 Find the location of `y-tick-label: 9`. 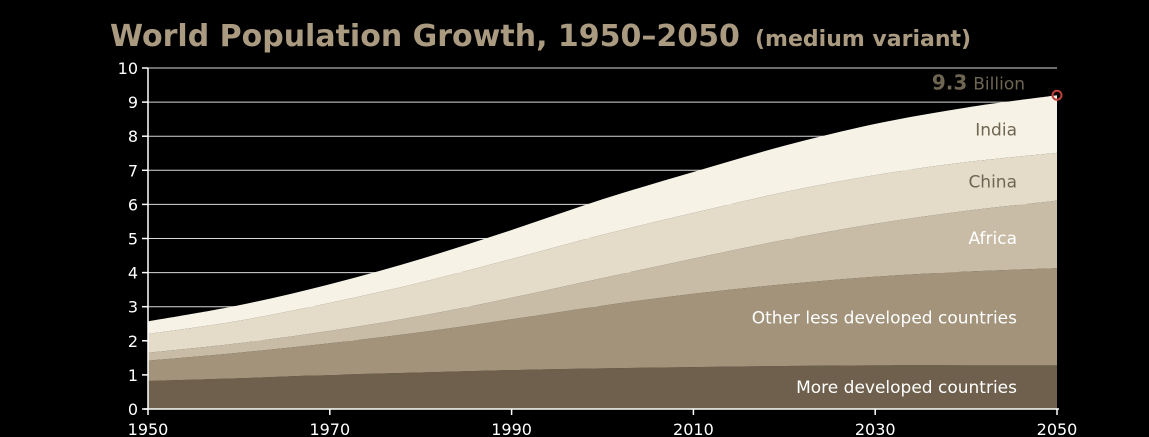

y-tick-label: 9 is located at coordinates (133, 102).